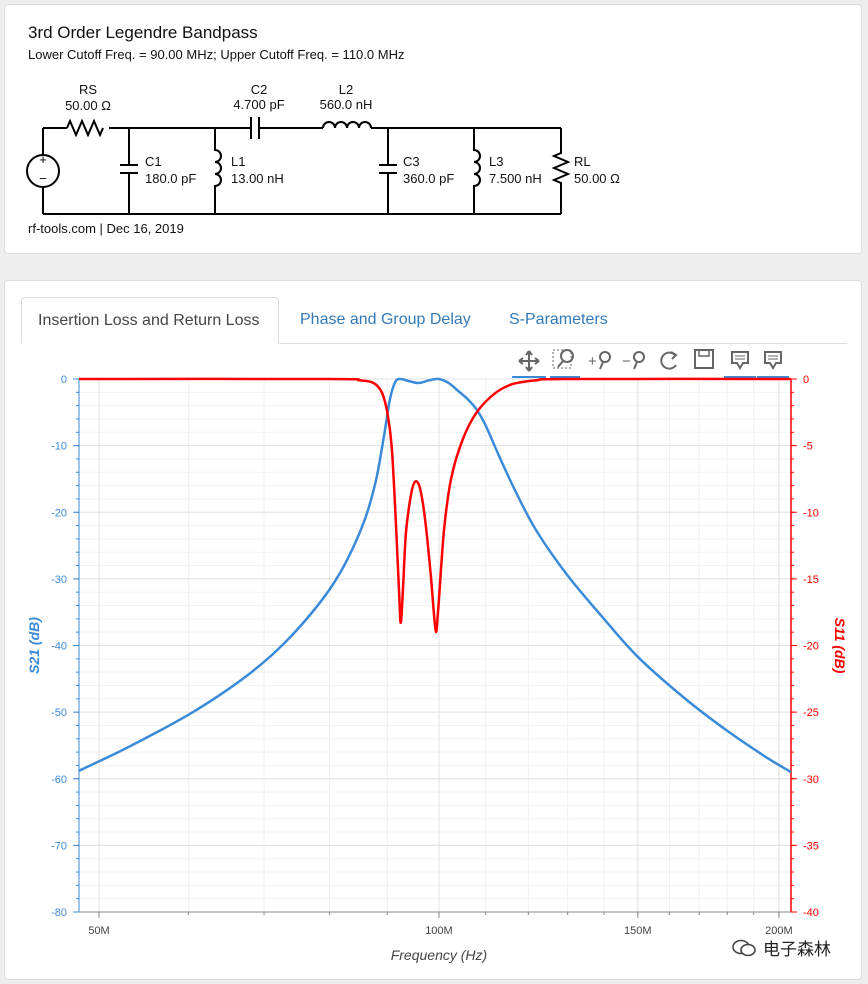 The width and height of the screenshot is (868, 984). What do you see at coordinates (43, 159) in the screenshot?
I see `source-plus: +` at bounding box center [43, 159].